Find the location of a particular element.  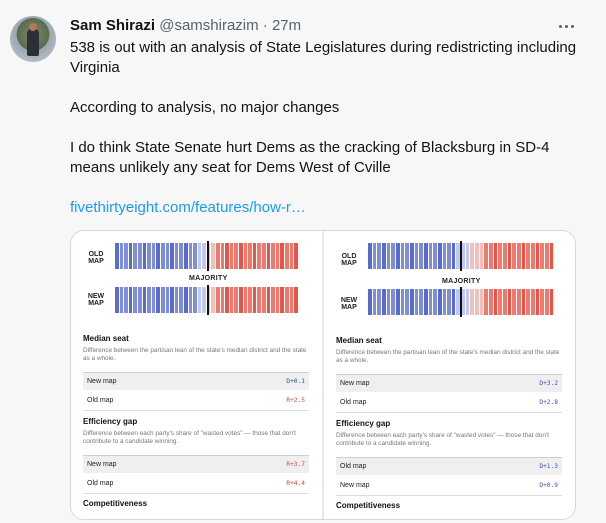

new-map-label: NEW MAP is located at coordinates (96, 300).